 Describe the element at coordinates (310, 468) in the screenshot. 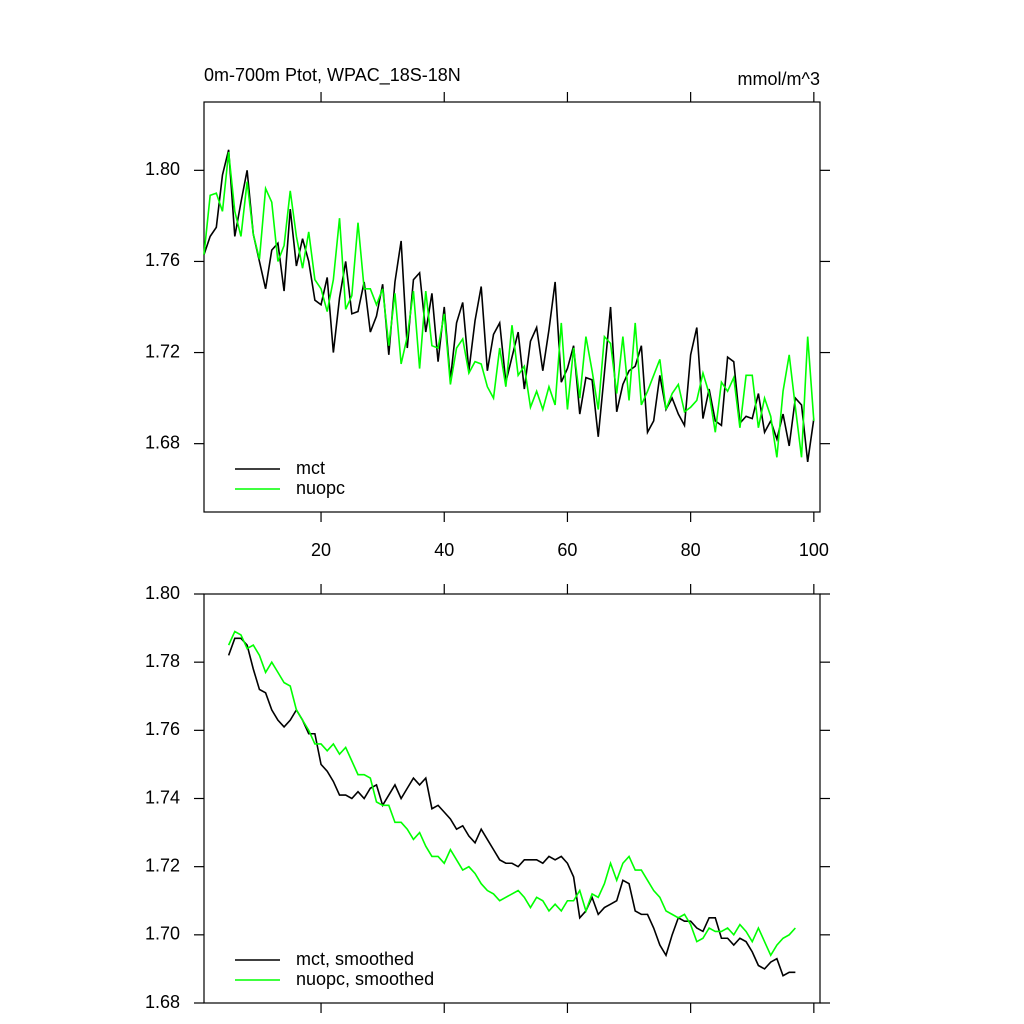

I see `legend-label: mct` at that location.